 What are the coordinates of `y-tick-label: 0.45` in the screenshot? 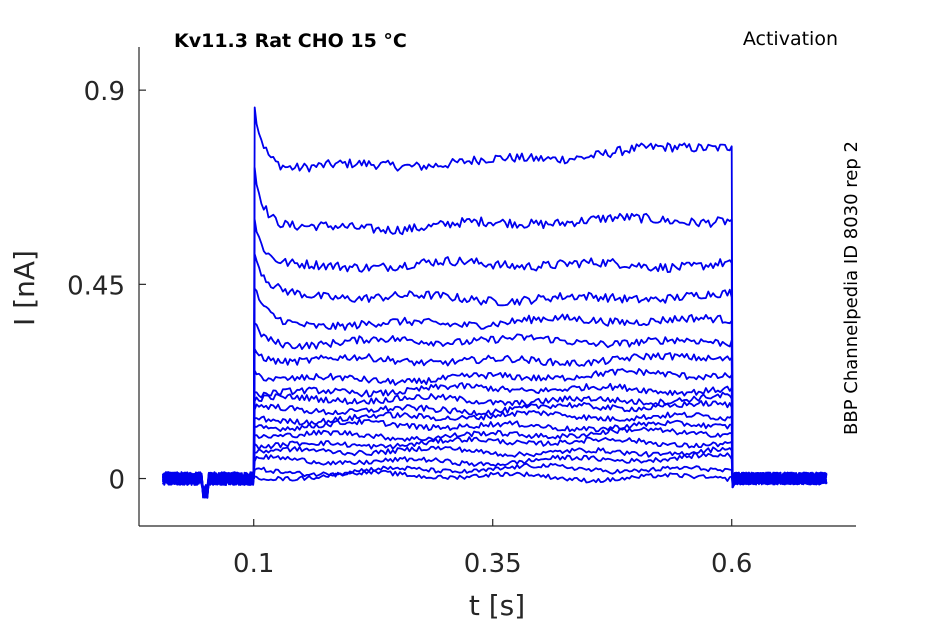 It's located at (96, 286).